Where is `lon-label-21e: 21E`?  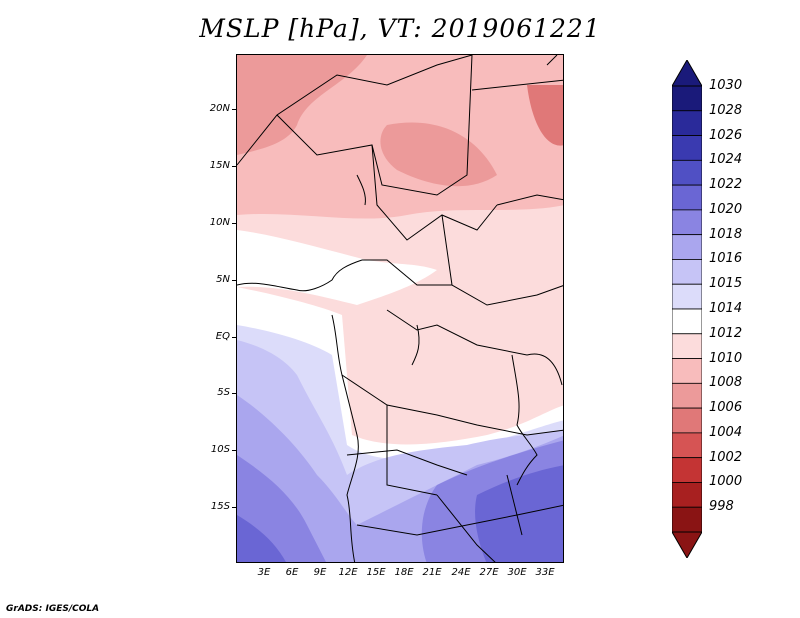
lon-label-21e: 21E is located at coordinates (432, 572).